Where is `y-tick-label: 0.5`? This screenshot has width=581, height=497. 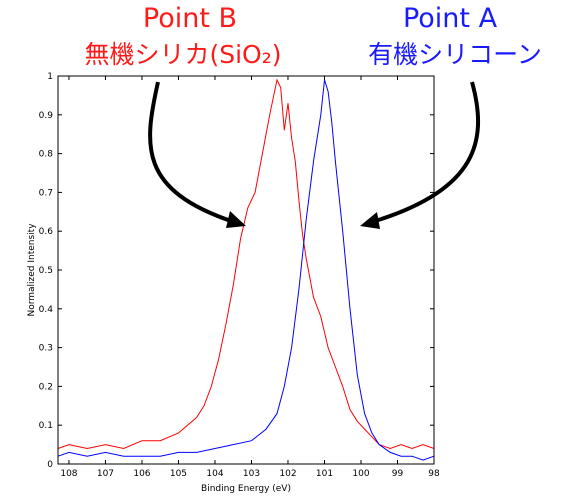 y-tick-label: 0.5 is located at coordinates (46, 271).